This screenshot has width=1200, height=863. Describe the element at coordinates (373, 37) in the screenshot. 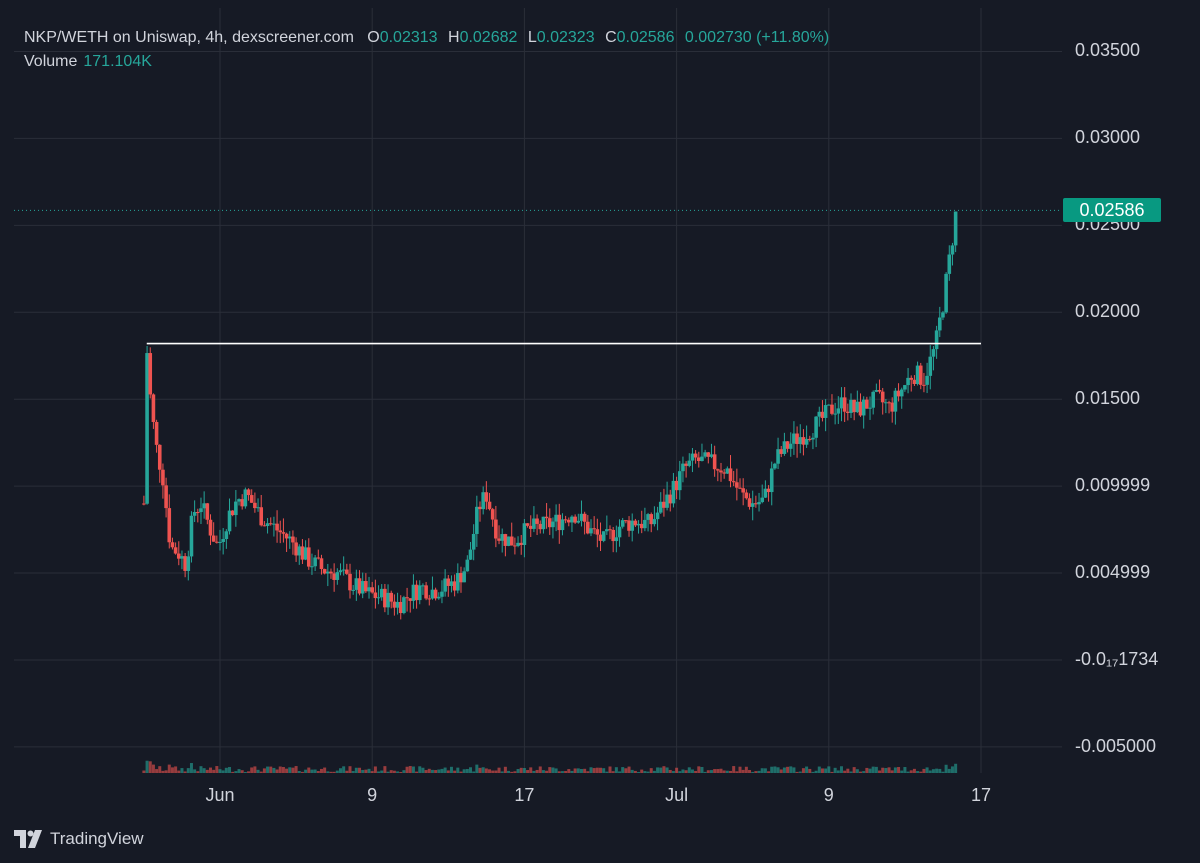

I see `open-key: O` at that location.